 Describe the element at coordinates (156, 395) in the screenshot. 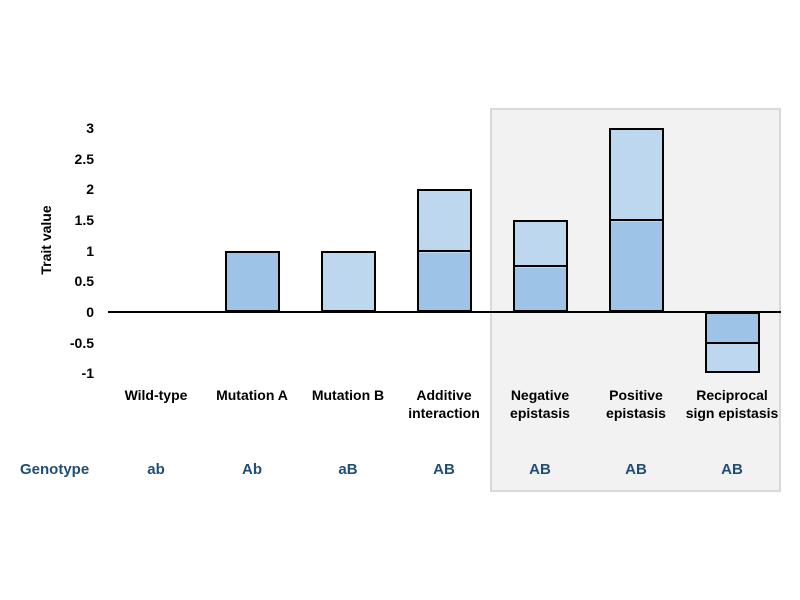

I see `category-label-wild-type: Wild-type` at that location.